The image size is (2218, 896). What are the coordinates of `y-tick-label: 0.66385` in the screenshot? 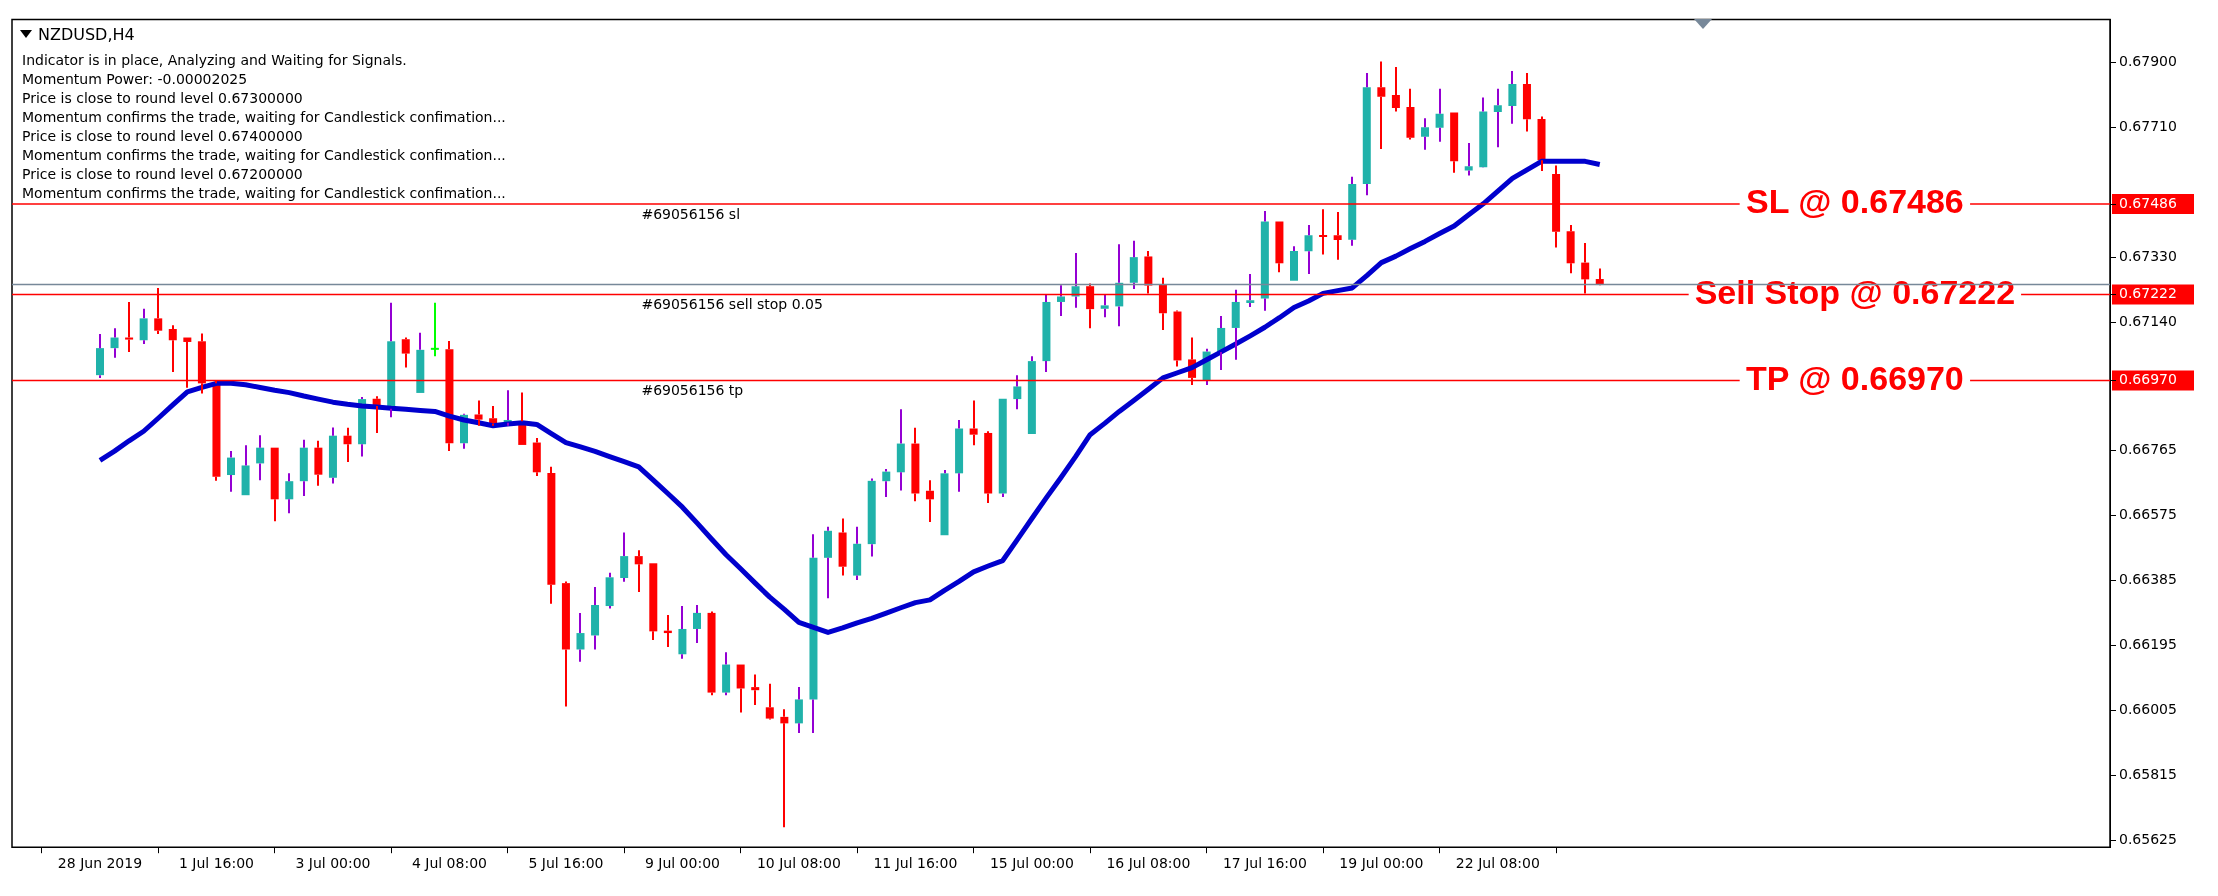 It's located at (2148, 579).